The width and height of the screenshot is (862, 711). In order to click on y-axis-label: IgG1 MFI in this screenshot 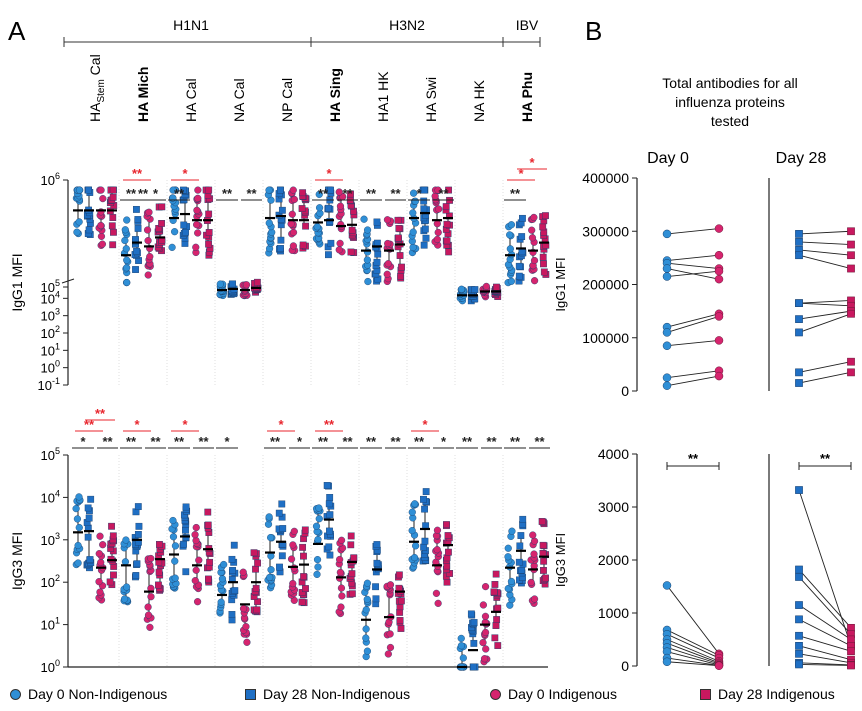, I will do `click(560, 284)`.